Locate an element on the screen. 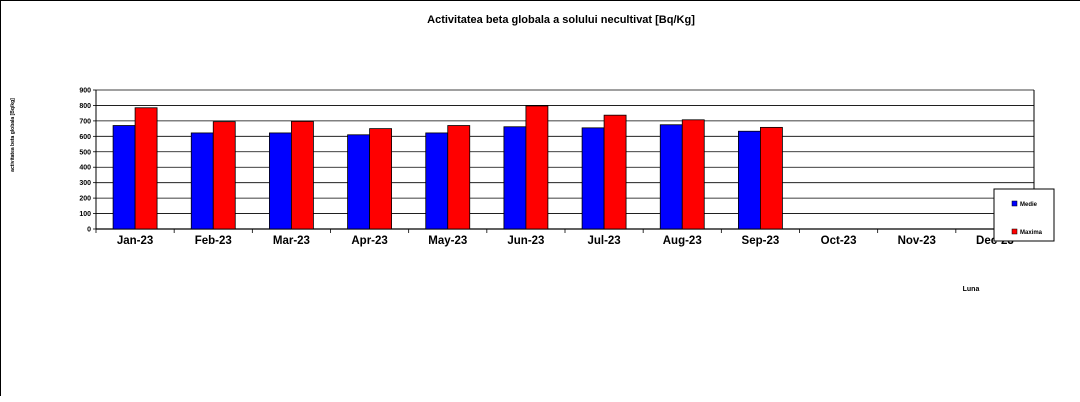 This screenshot has height=402, width=1080. legend-label-maxima: Maxima is located at coordinates (1031, 233).